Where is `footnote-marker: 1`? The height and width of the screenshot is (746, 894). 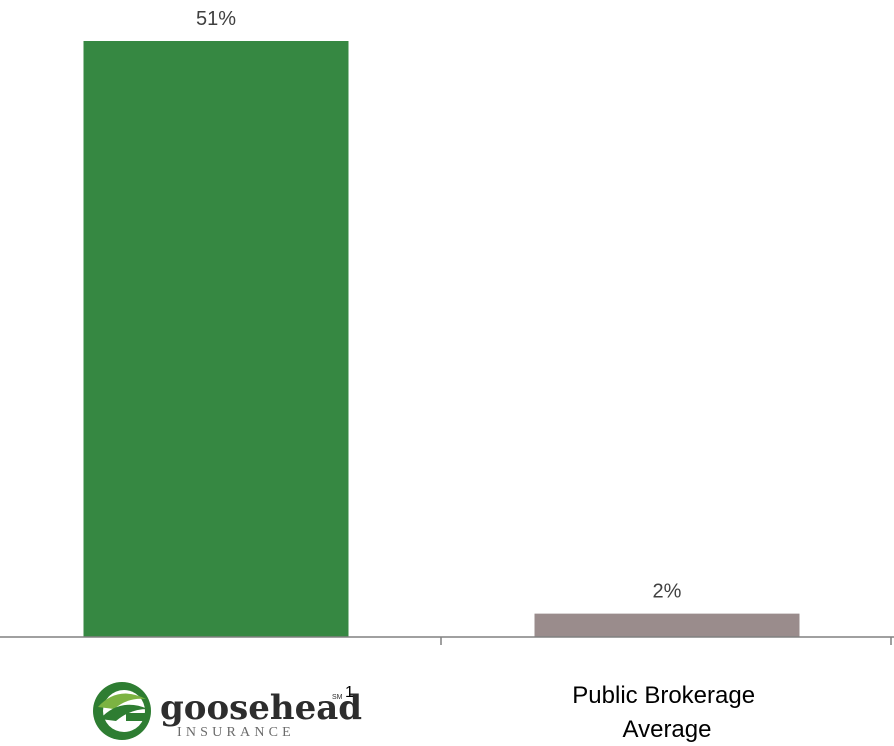
footnote-marker: 1 is located at coordinates (349, 692).